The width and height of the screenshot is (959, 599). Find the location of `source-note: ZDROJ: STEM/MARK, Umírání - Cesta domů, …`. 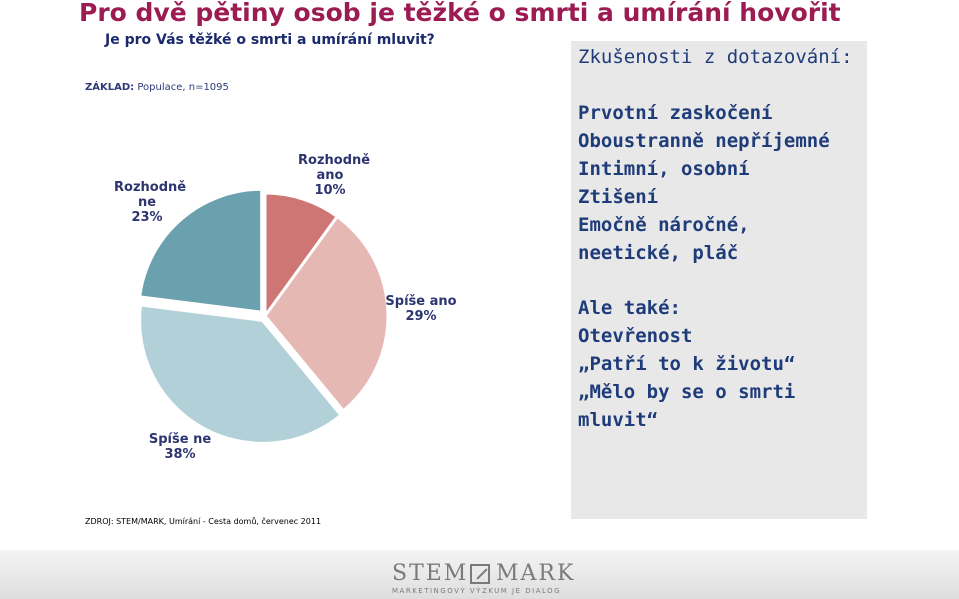

source-note: ZDROJ: STEM/MARK, Umírání - Cesta domů, … is located at coordinates (203, 521).